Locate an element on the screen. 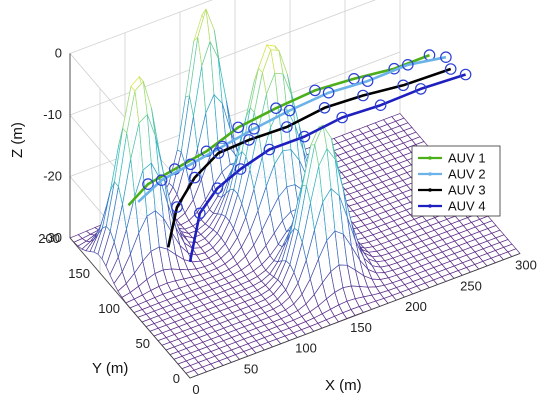  y-axis-label: Y (m) is located at coordinates (110, 368).